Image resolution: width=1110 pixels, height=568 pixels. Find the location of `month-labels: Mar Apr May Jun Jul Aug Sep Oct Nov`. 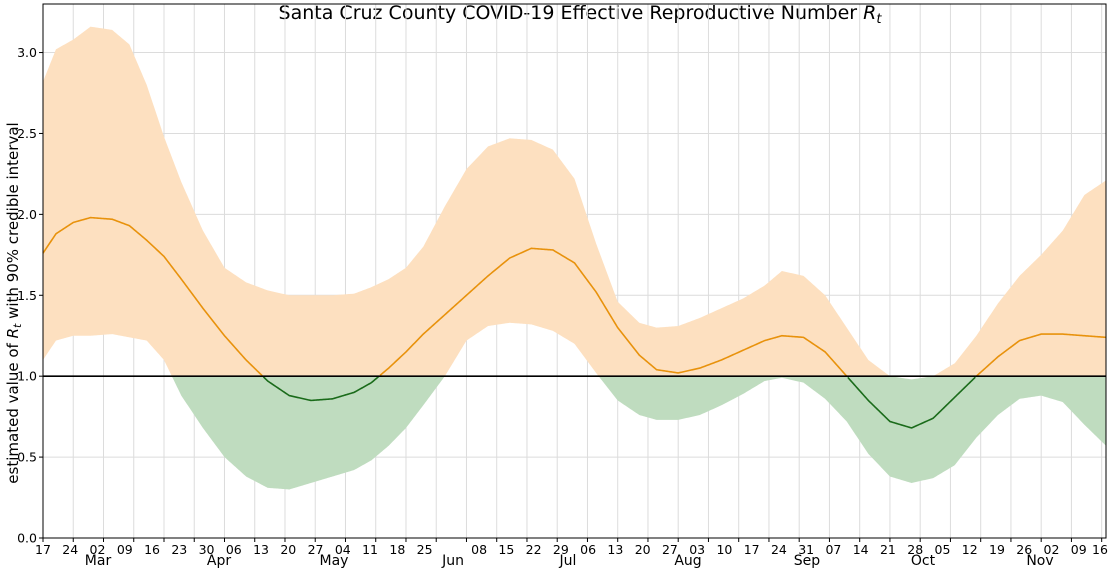

month-labels: Mar Apr May Jun Jul Aug Sep Oct Nov is located at coordinates (569, 560).